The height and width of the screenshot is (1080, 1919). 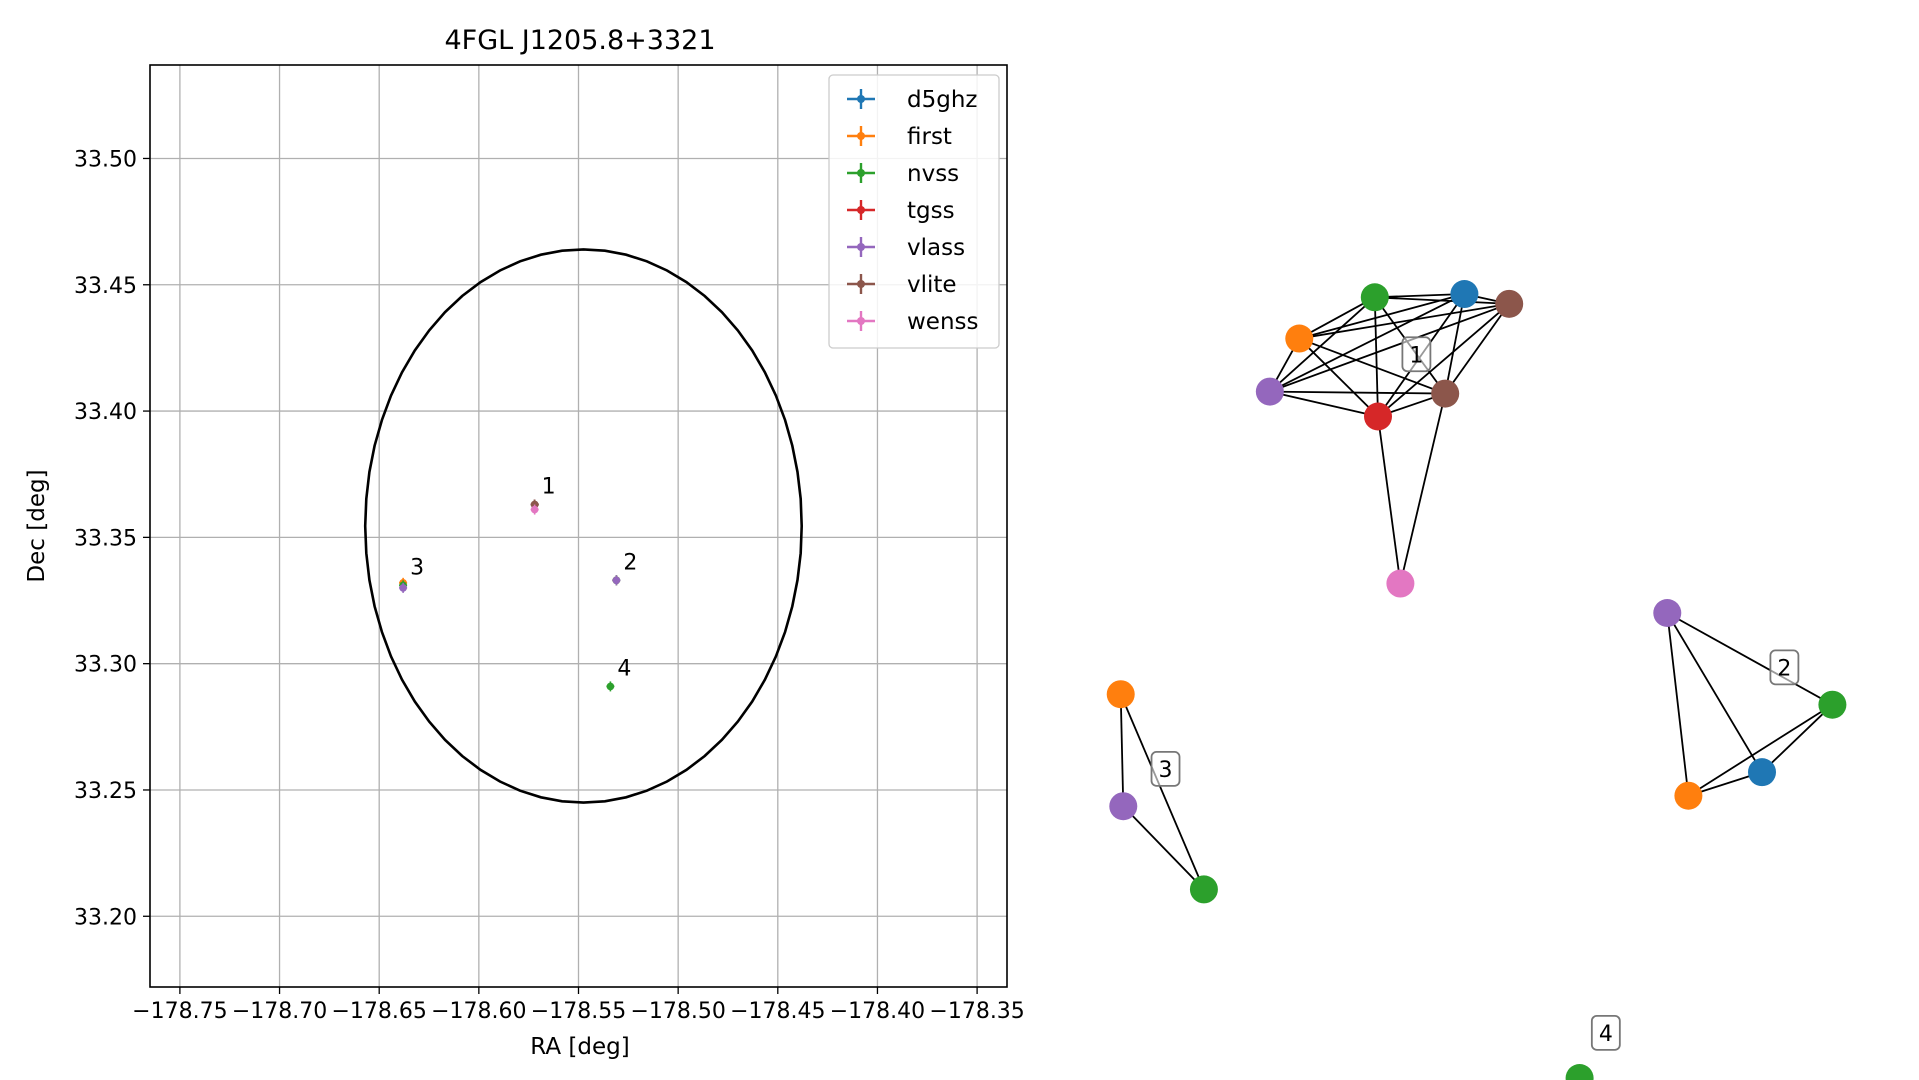 I want to click on x-tick-label: −178.60, so click(x=478, y=1011).